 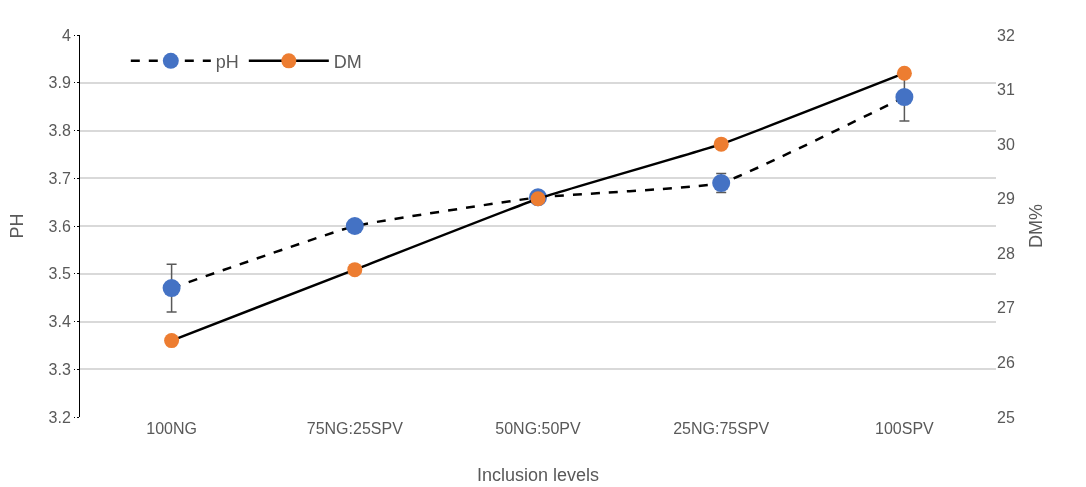 I want to click on y2-tick-label: 27, so click(x=1006, y=308).